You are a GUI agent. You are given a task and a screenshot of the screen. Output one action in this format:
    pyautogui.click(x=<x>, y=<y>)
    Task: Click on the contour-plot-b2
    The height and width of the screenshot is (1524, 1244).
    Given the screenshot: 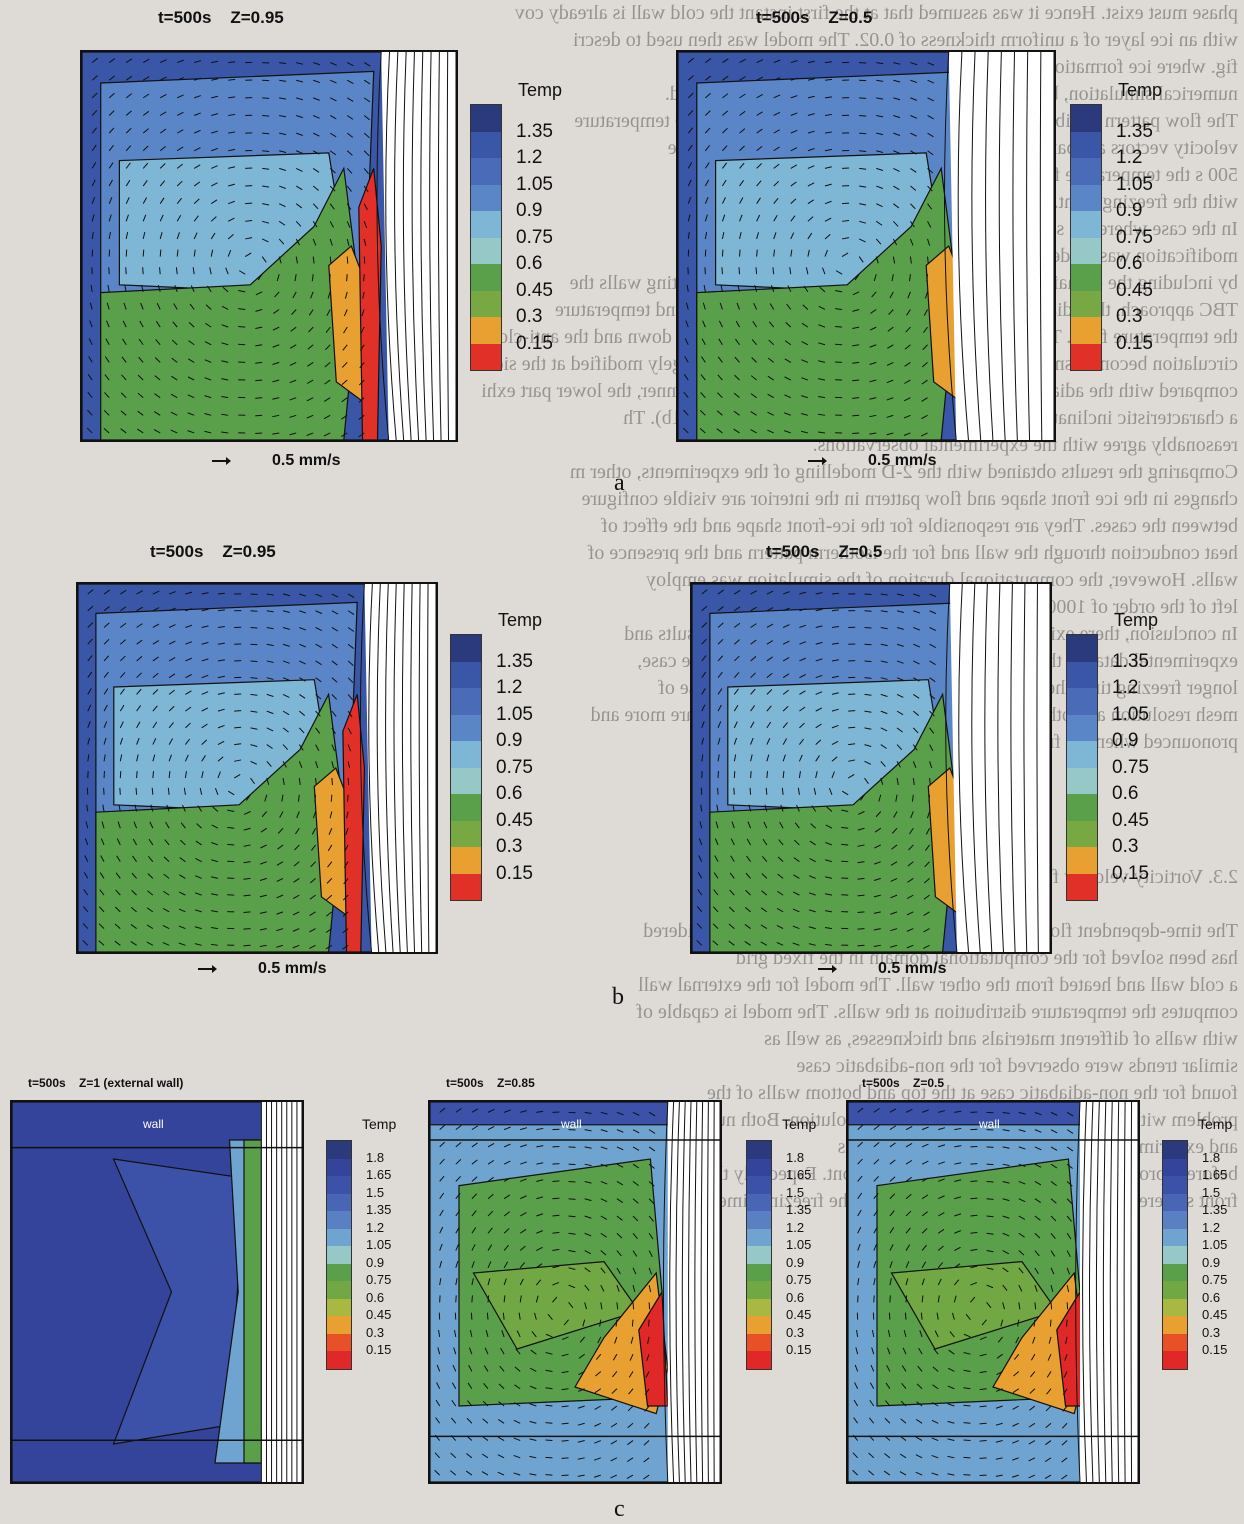 What is the action you would take?
    pyautogui.click(x=871, y=768)
    